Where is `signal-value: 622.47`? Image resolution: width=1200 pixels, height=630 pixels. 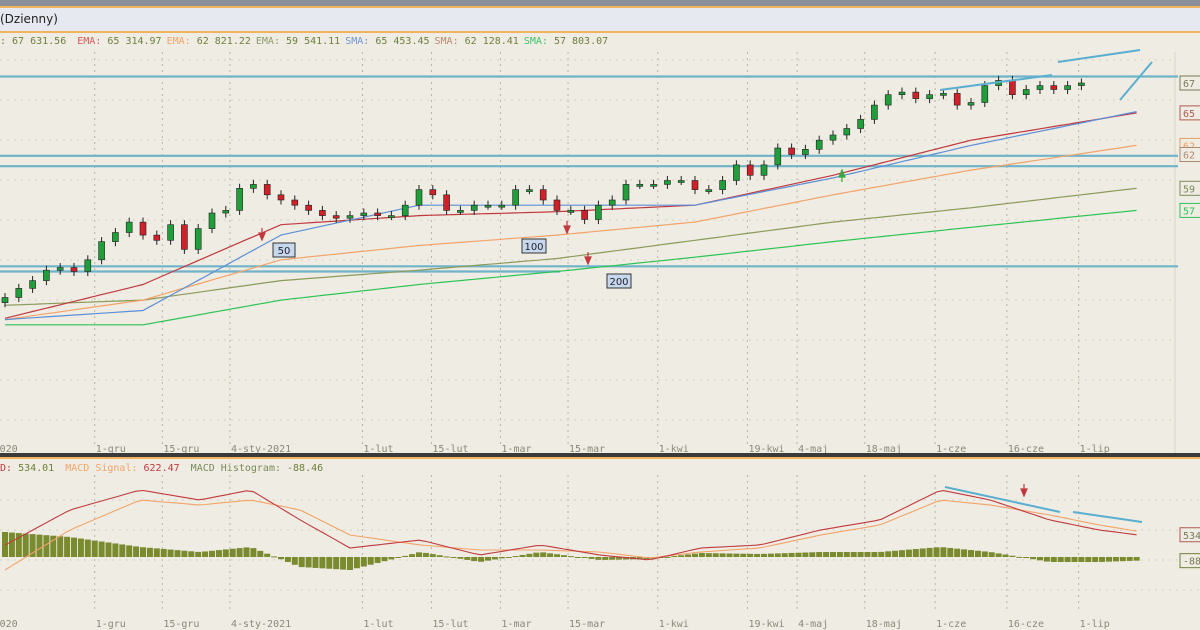 signal-value: 622.47 is located at coordinates (161, 468).